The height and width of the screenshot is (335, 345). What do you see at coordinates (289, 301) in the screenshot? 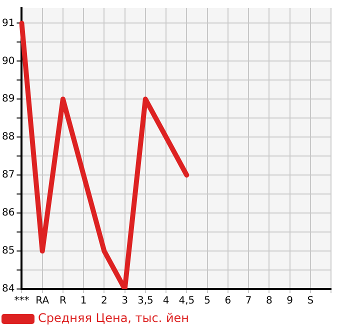
I see `x-tick-label: 9` at bounding box center [289, 301].